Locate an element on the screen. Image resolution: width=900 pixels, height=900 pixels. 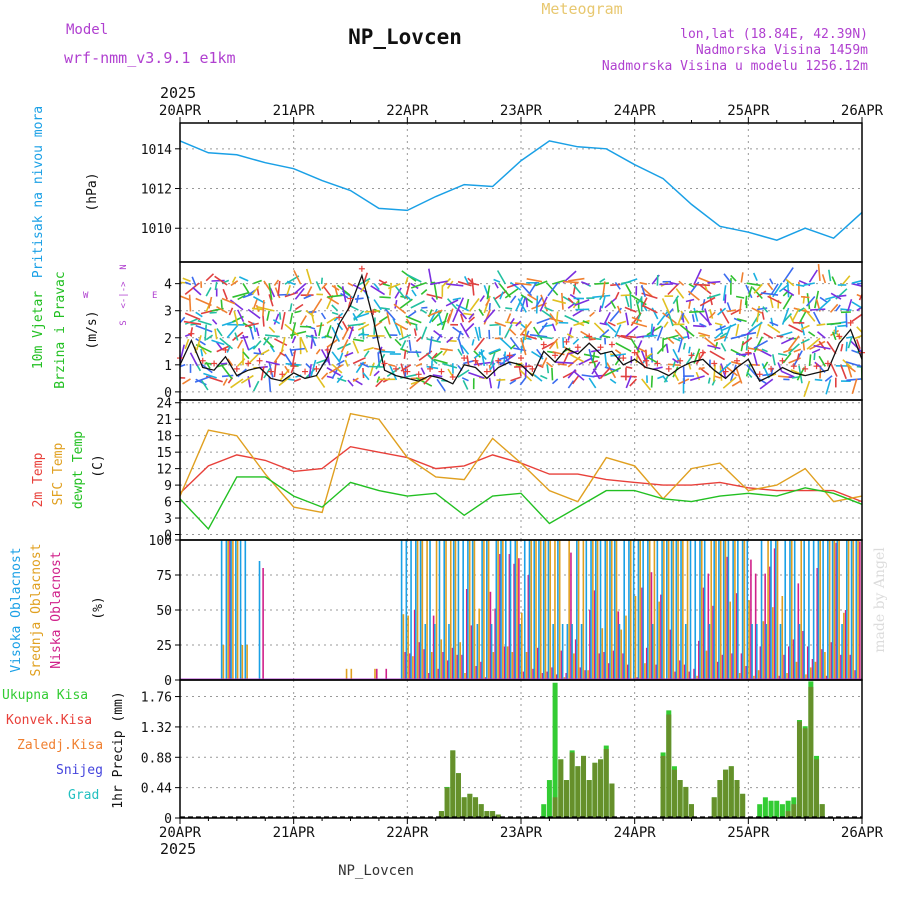
year-bottom: 2025 is located at coordinates (178, 849).